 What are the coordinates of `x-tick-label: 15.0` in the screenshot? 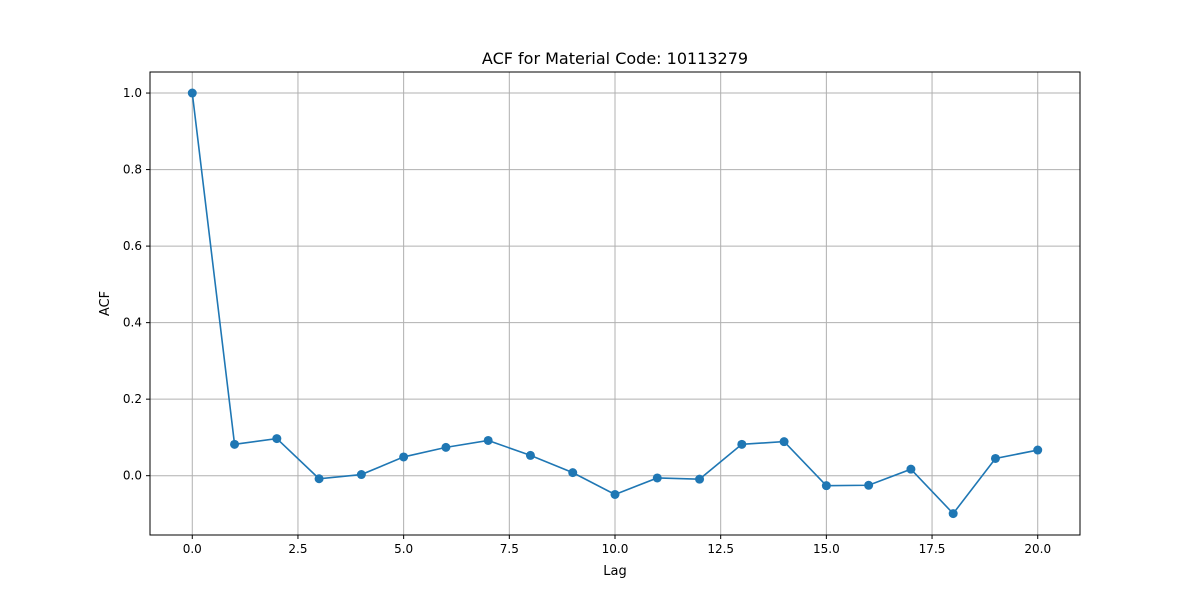 It's located at (826, 549).